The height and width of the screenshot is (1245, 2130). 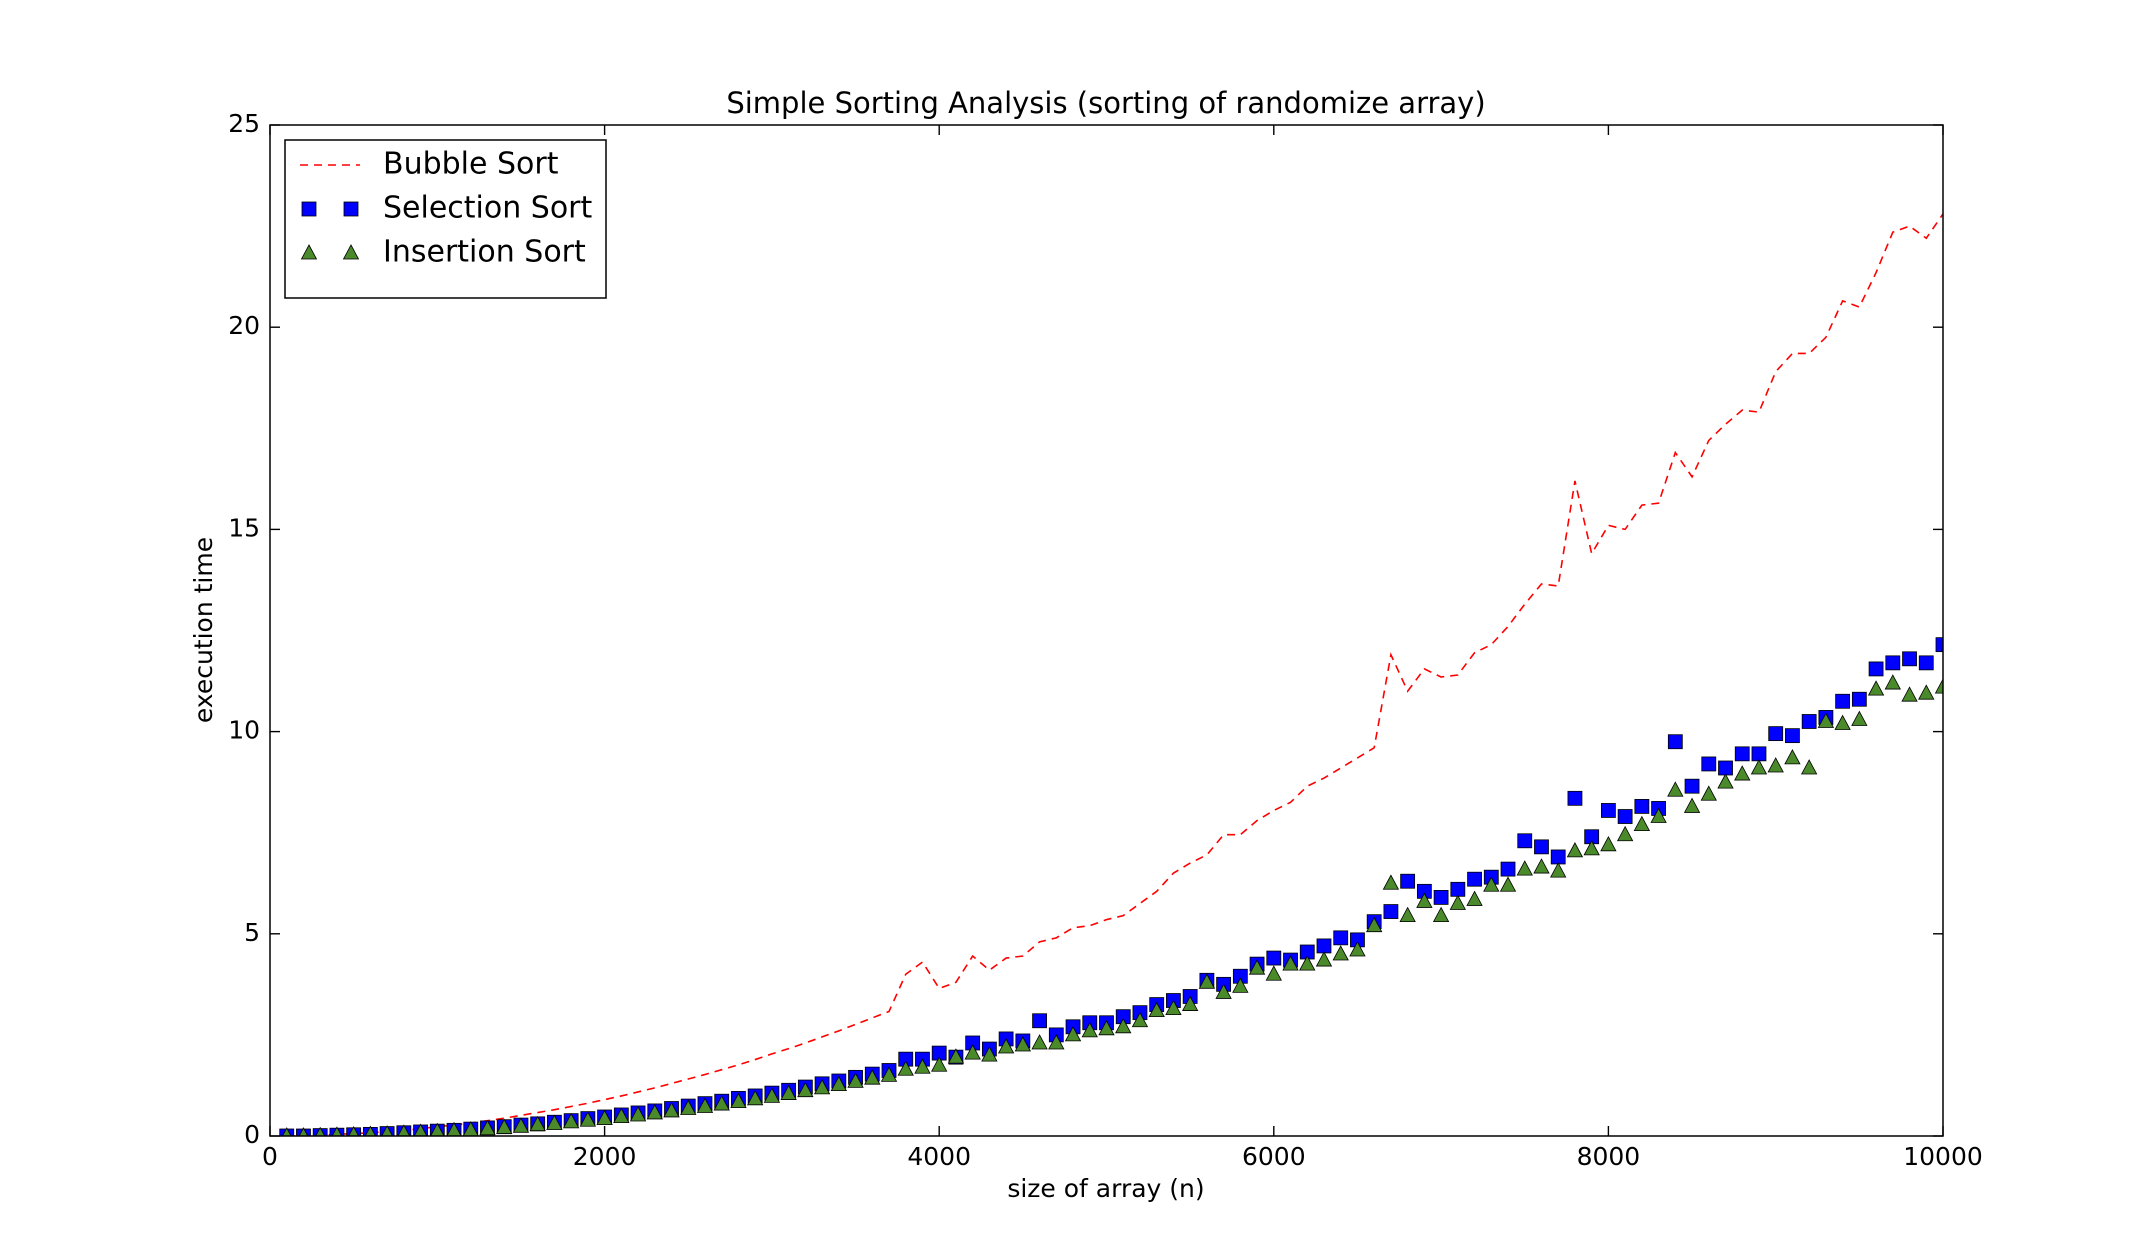 I want to click on legend-label: Insertion Sort, so click(x=484, y=252).